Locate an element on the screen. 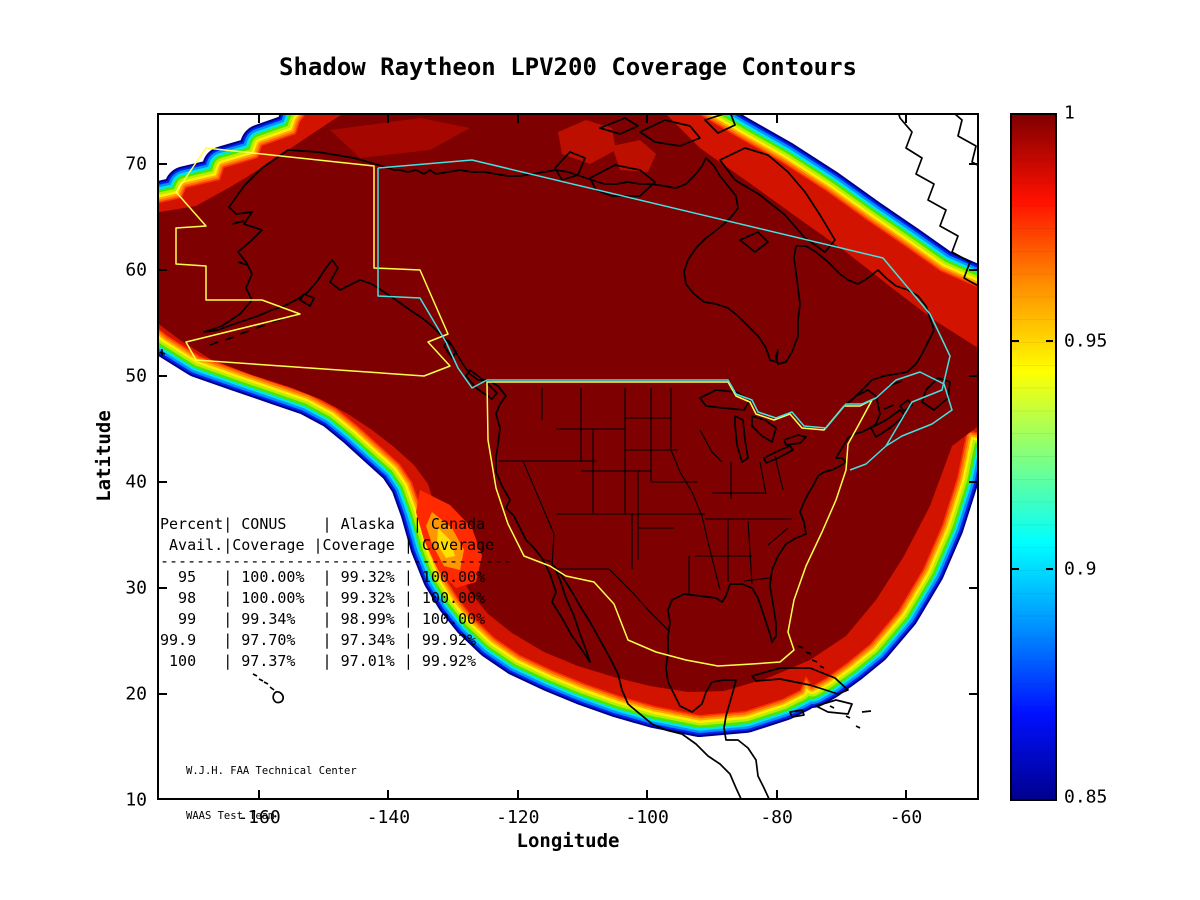 Image resolution: width=1200 pixels, height=900 pixels. table-row: 100 | 97.37% | 97.01% | 99.92% is located at coordinates (318, 661).